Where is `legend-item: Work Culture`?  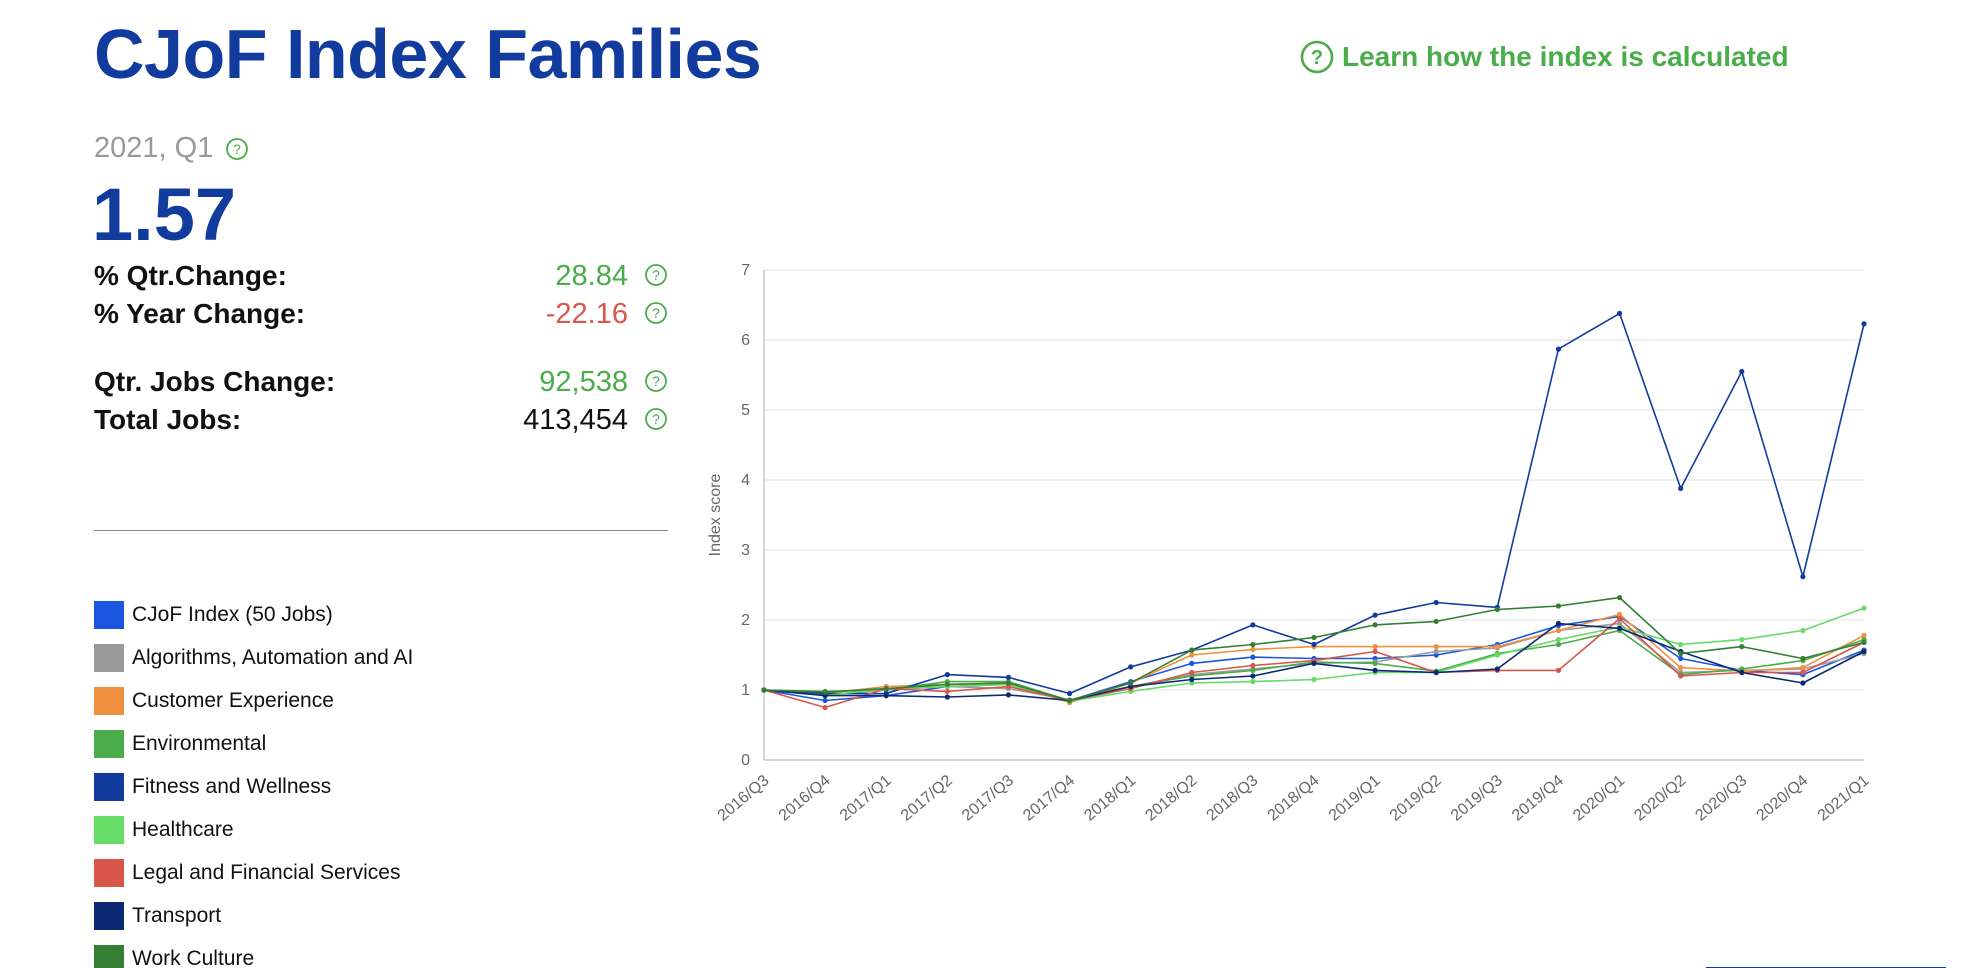
legend-item: Work Culture is located at coordinates (253, 952).